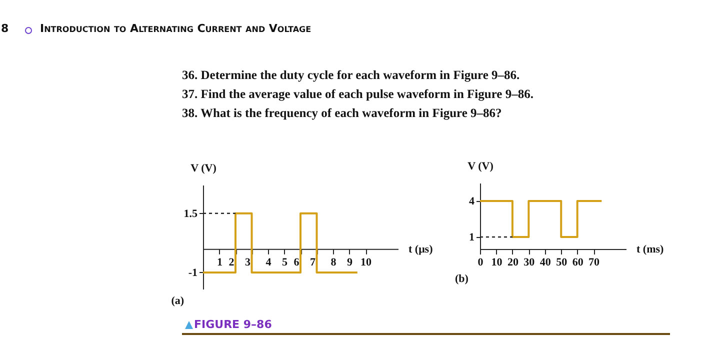 The width and height of the screenshot is (722, 364). I want to click on x-tick-label: 30, so click(530, 262).